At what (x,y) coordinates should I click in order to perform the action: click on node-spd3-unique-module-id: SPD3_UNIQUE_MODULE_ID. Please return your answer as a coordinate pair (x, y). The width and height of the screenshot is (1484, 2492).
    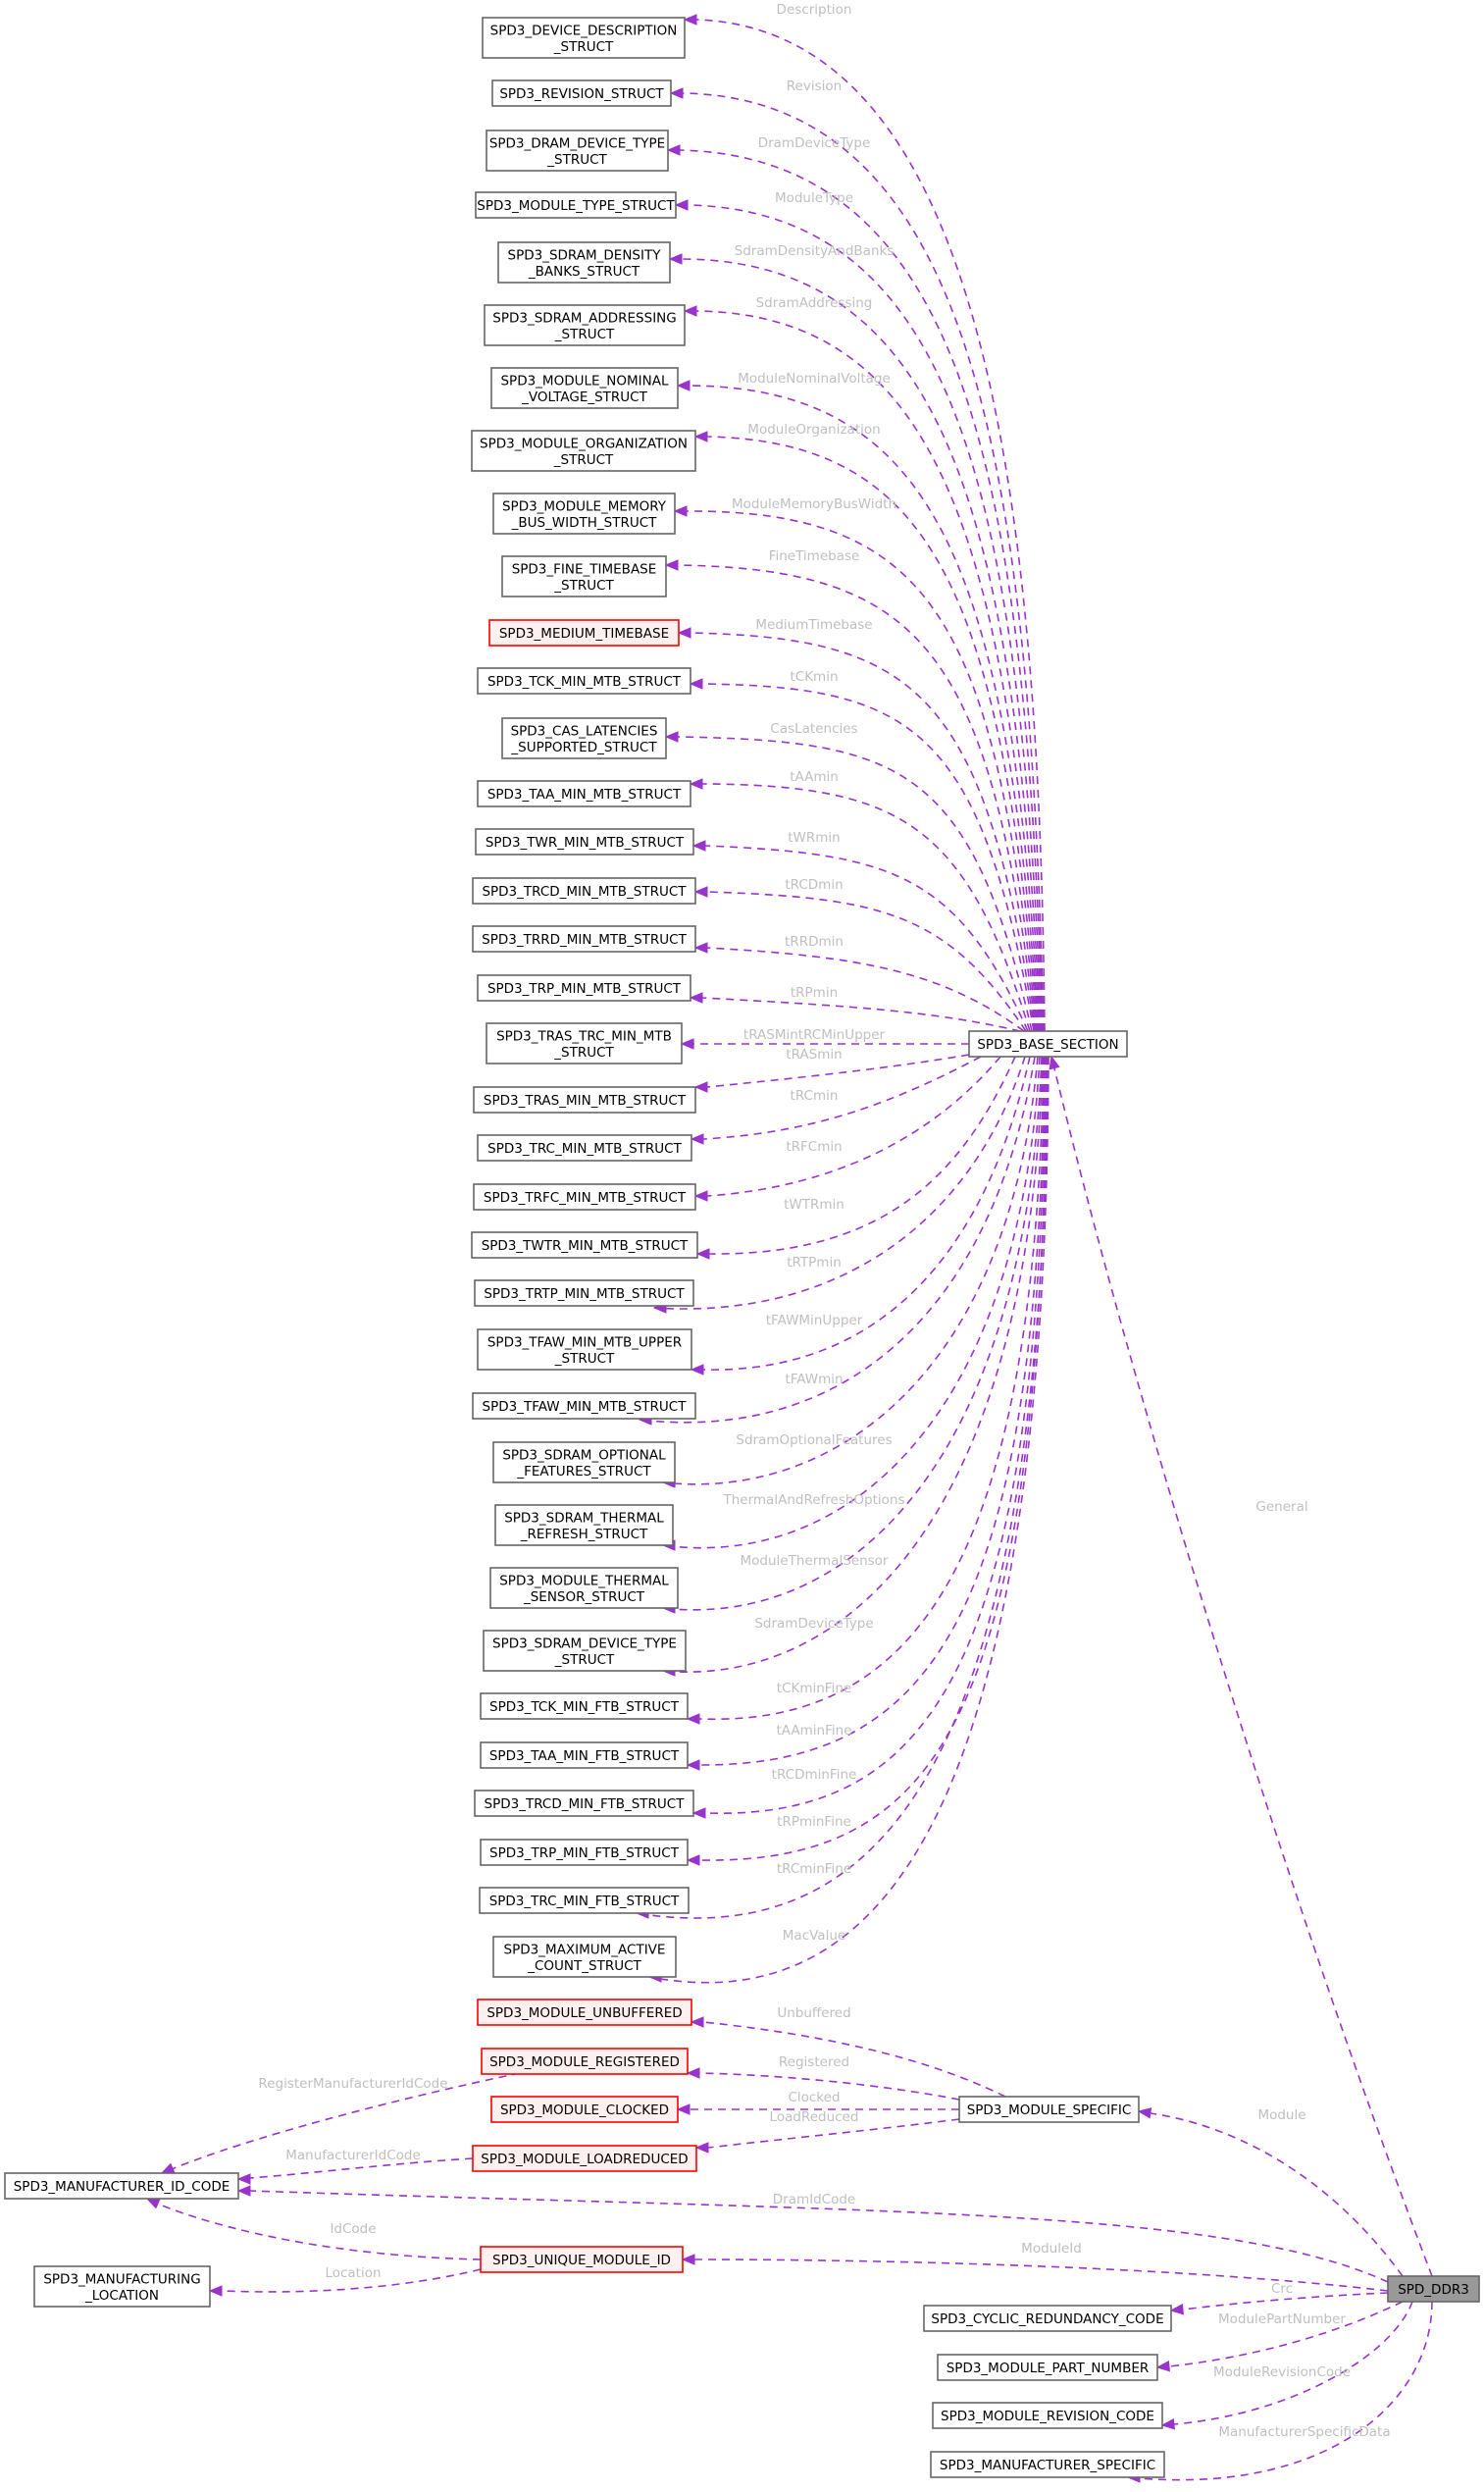
    Looking at the image, I should click on (582, 2259).